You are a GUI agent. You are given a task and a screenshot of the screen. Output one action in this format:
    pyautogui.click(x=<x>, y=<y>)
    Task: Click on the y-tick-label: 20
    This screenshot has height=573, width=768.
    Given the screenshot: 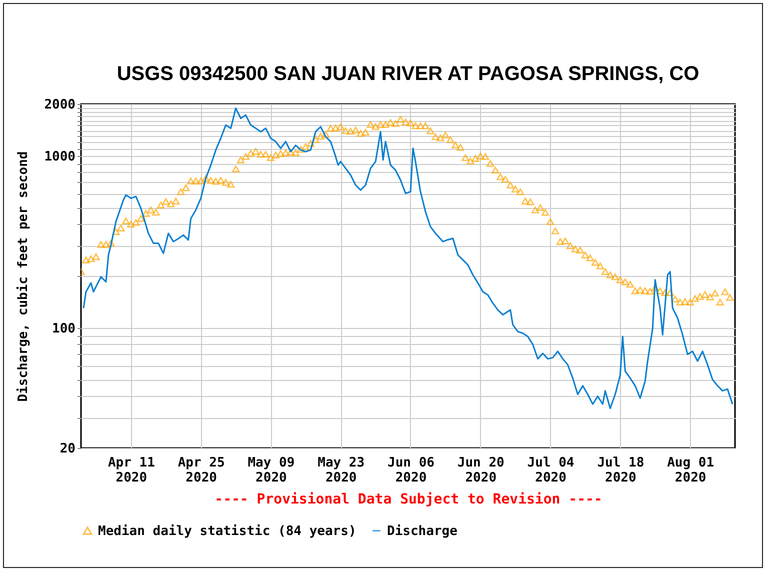 What is the action you would take?
    pyautogui.click(x=68, y=449)
    